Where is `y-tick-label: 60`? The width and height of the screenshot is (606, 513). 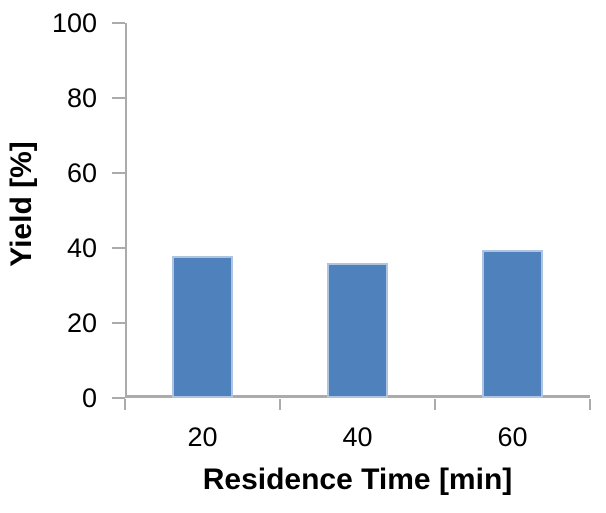
y-tick-label: 60 is located at coordinates (81, 173).